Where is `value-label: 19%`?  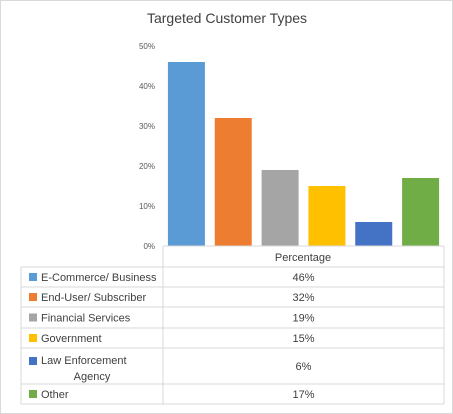
value-label: 19% is located at coordinates (303, 319).